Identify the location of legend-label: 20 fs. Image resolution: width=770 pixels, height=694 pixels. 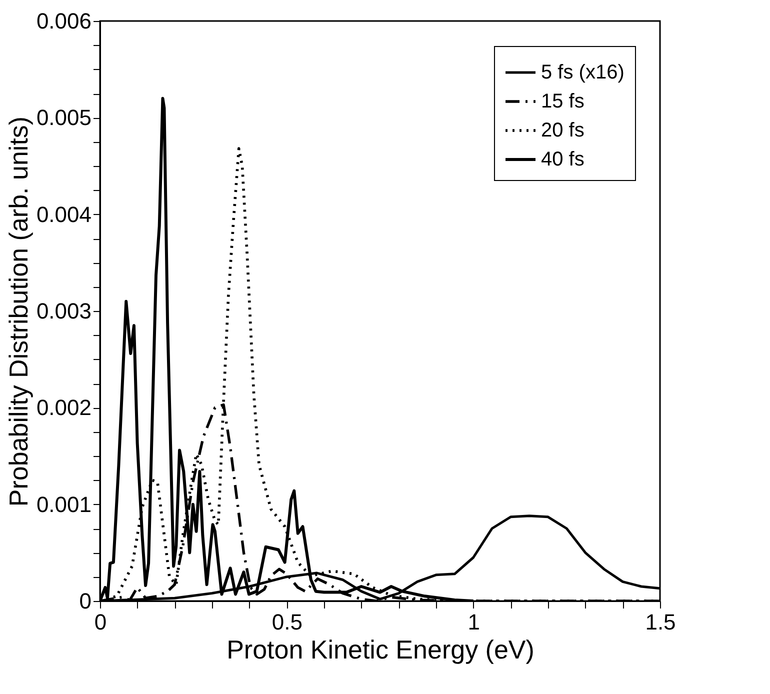
(562, 131).